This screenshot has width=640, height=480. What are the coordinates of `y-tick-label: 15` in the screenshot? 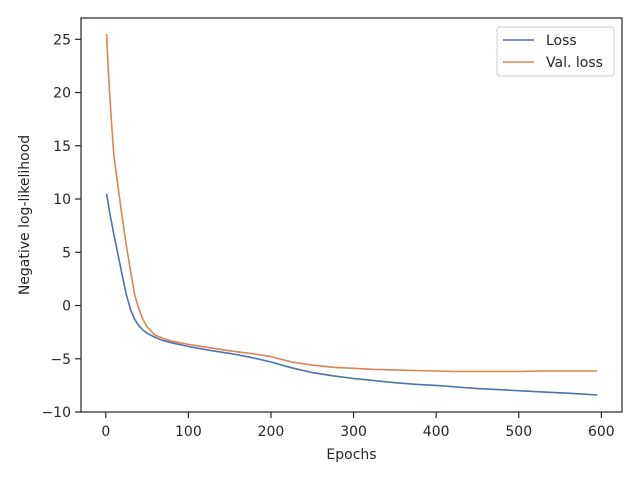 It's located at (62, 147).